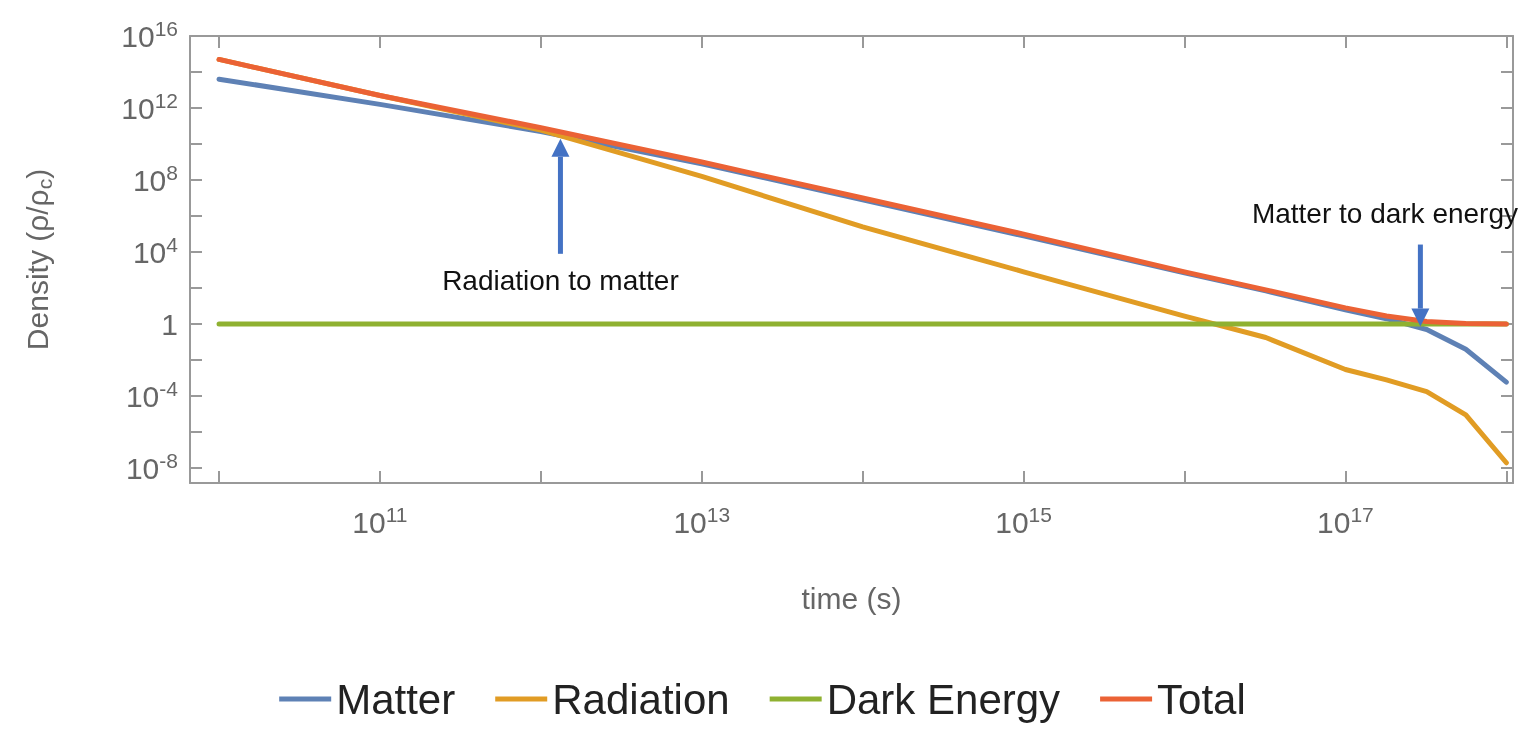 The width and height of the screenshot is (1525, 733). Describe the element at coordinates (396, 699) in the screenshot. I see `legend-label: Matter` at that location.